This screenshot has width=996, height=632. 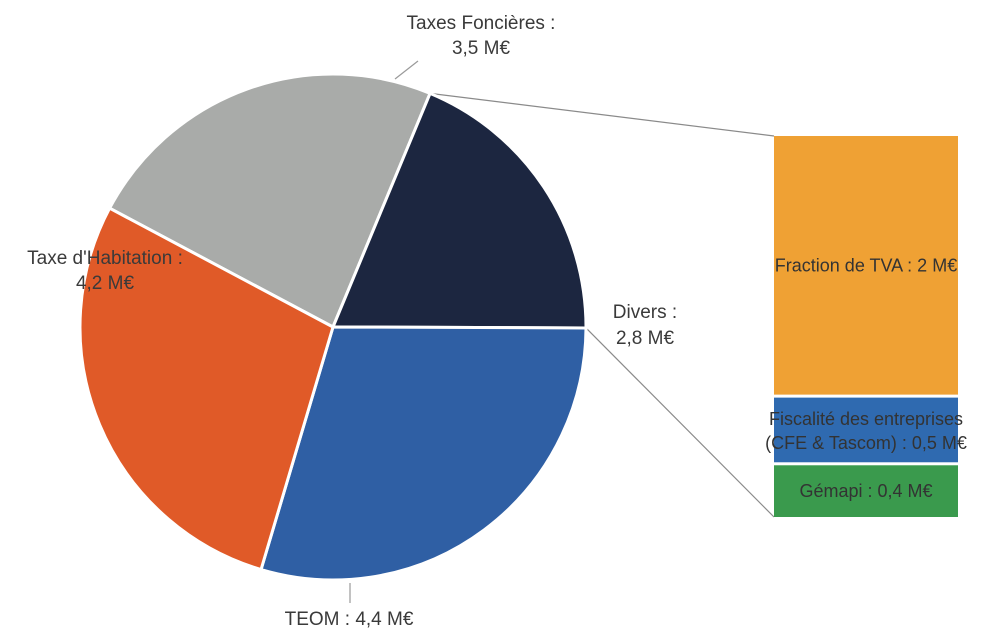 What do you see at coordinates (645, 312) in the screenshot?
I see `pie-label-divers: Divers :` at bounding box center [645, 312].